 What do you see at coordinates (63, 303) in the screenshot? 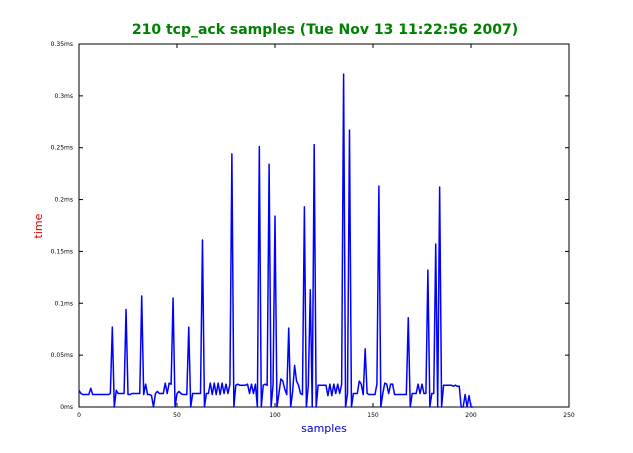
I see `y-tick-label: 0.1ms` at bounding box center [63, 303].